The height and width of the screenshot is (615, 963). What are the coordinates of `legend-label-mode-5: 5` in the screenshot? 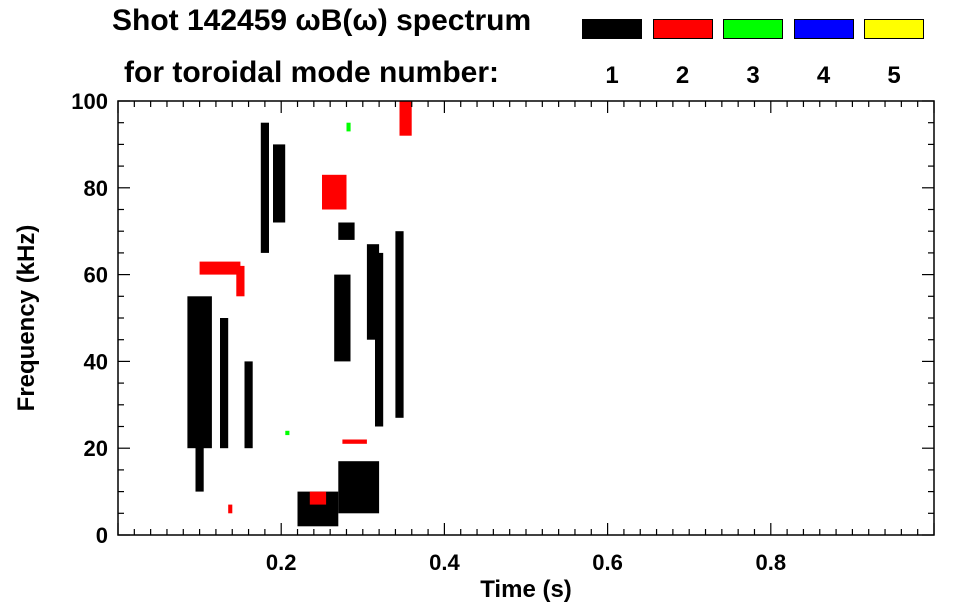 It's located at (894, 75).